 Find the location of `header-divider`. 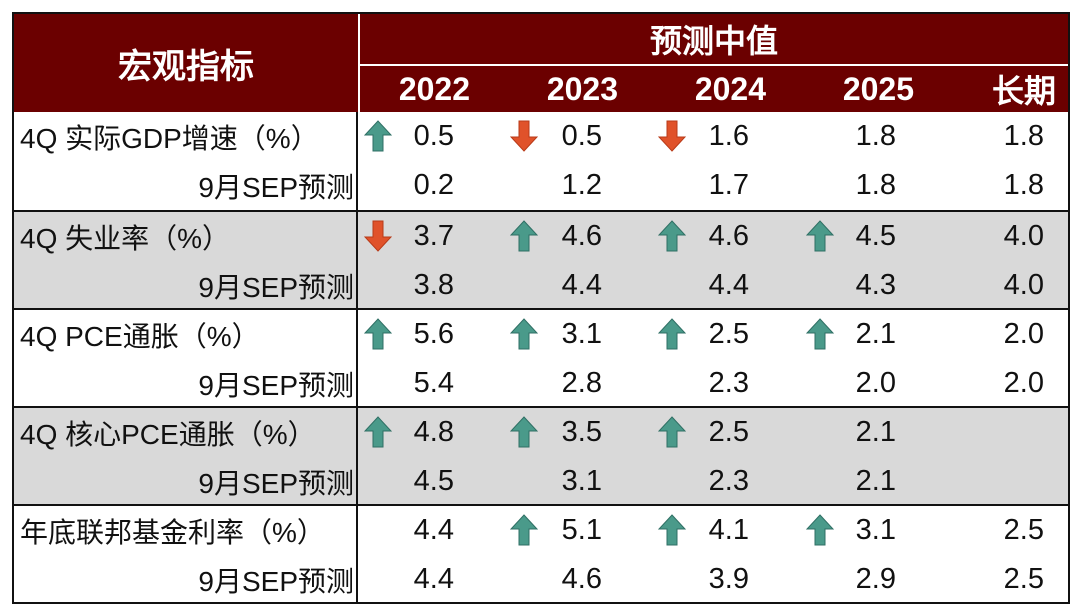

header-divider is located at coordinates (359, 63).